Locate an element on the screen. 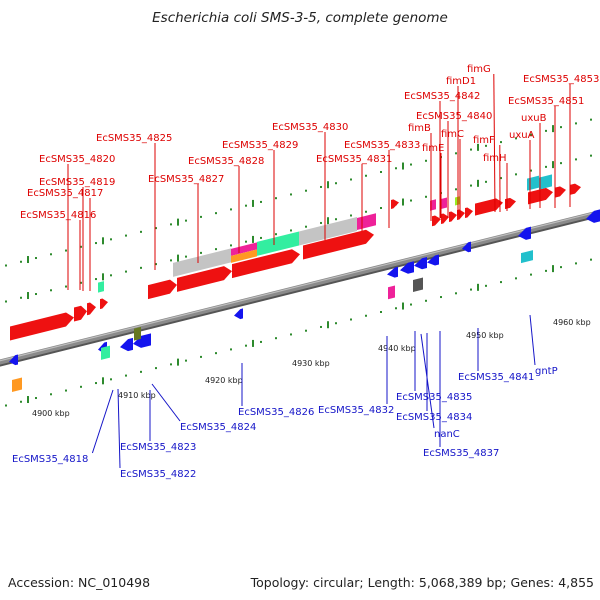 This screenshot has width=600, height=600. top-gene-label: fimD1 is located at coordinates (461, 81).